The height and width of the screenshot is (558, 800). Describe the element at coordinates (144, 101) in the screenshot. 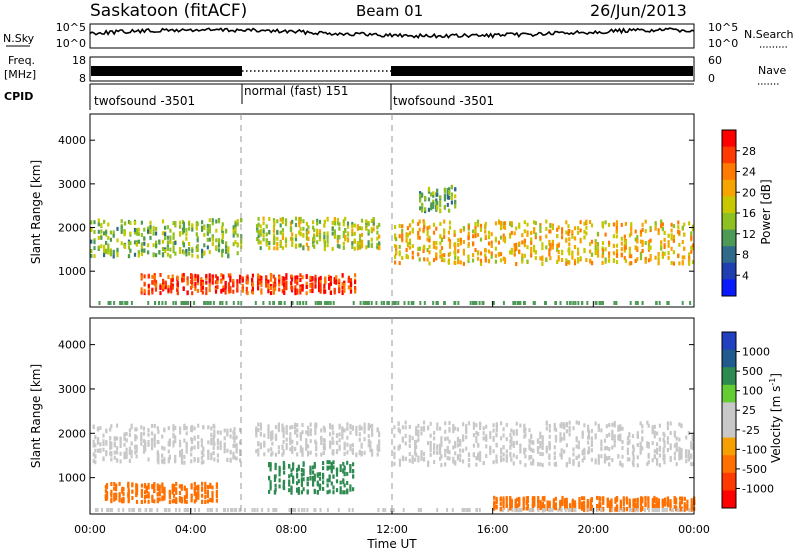

I see `cpid-segment-1: twofsound -3501` at that location.